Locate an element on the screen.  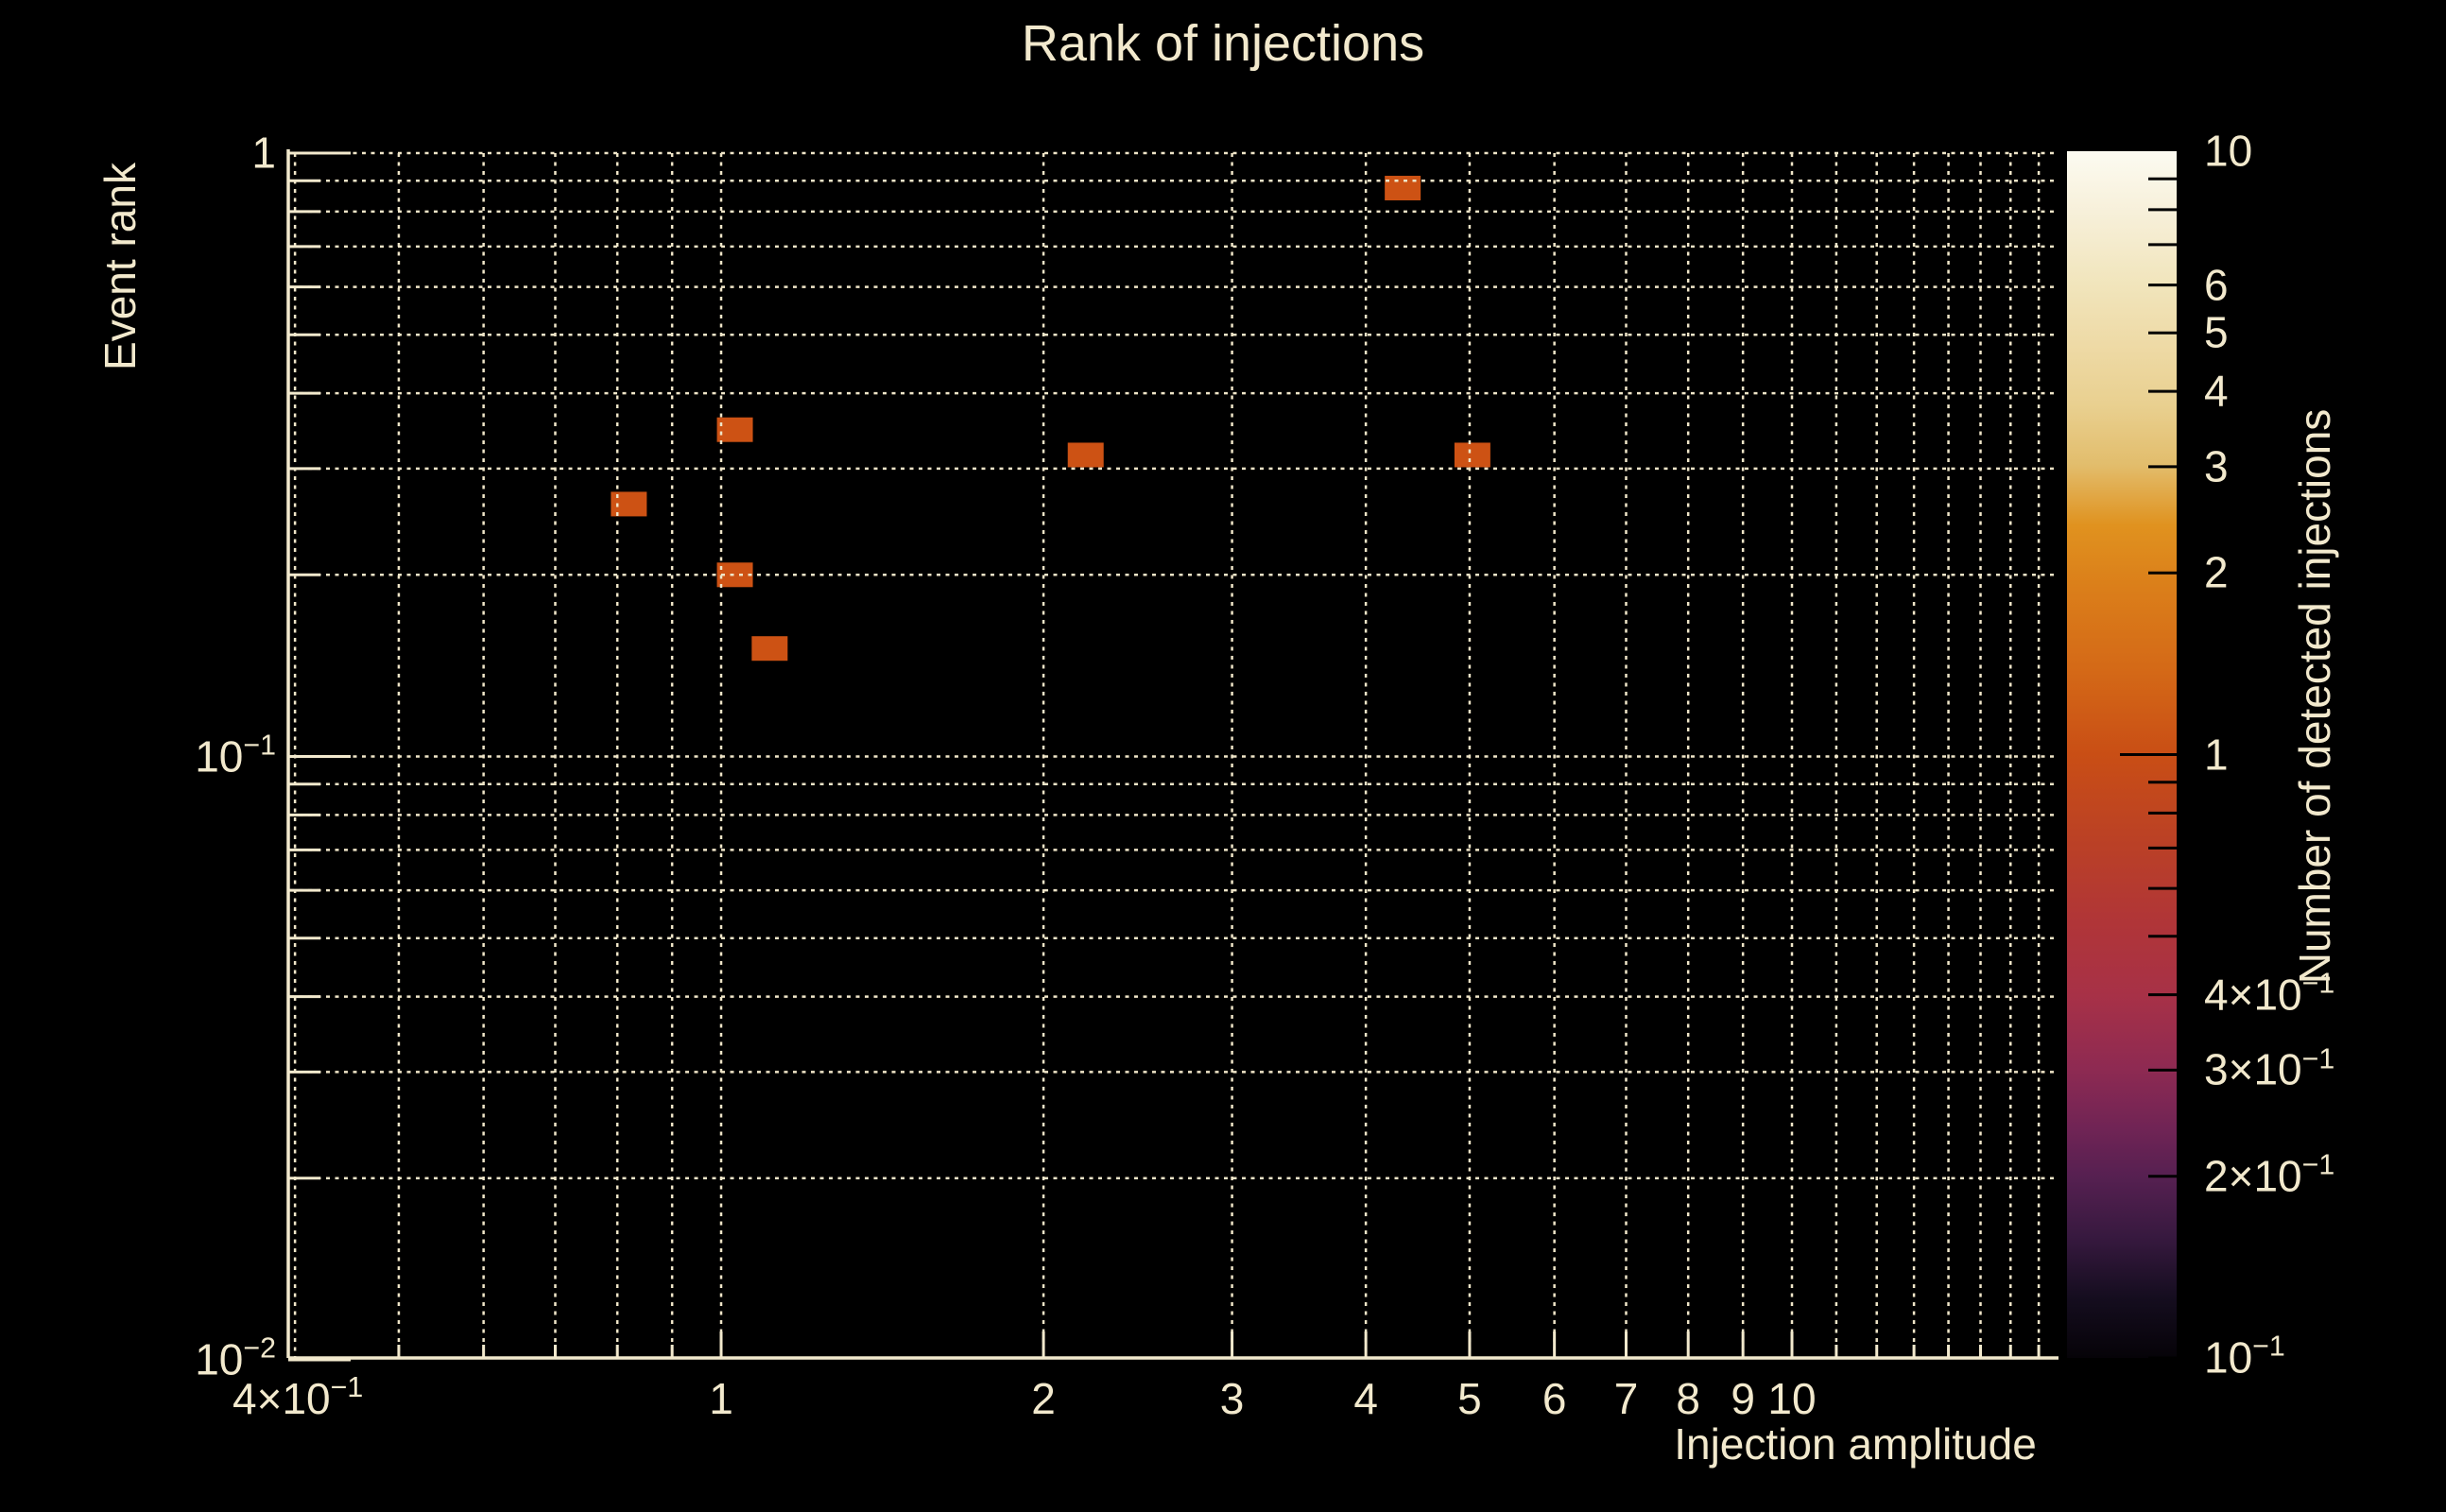
x-tick-label-3: 3 is located at coordinates (1232, 1399).